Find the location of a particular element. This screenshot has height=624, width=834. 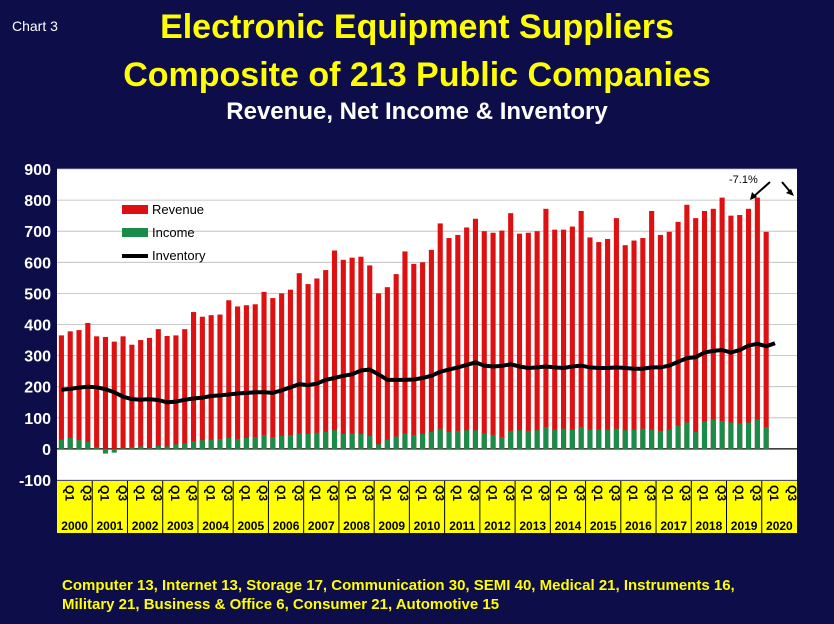

year-label: 2014 is located at coordinates (568, 526).